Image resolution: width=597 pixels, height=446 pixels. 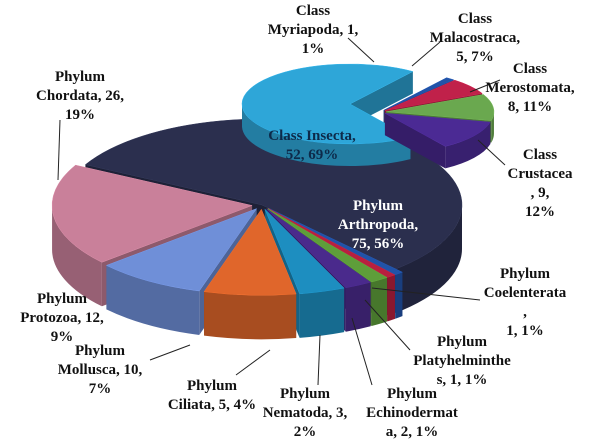 What do you see at coordinates (530, 88) in the screenshot?
I see `data-label: Class Merostomata, 8, 11%` at bounding box center [530, 88].